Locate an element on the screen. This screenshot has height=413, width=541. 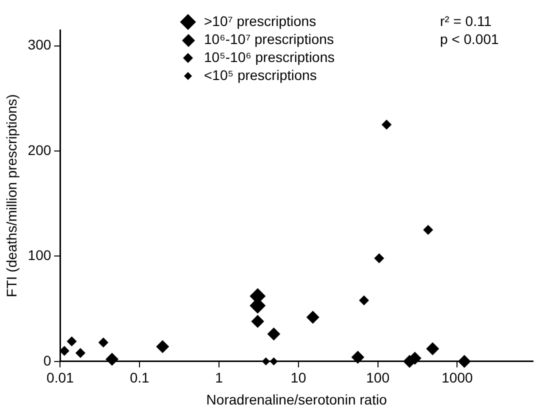
x-tick-label: 0.1 is located at coordinates (140, 378).